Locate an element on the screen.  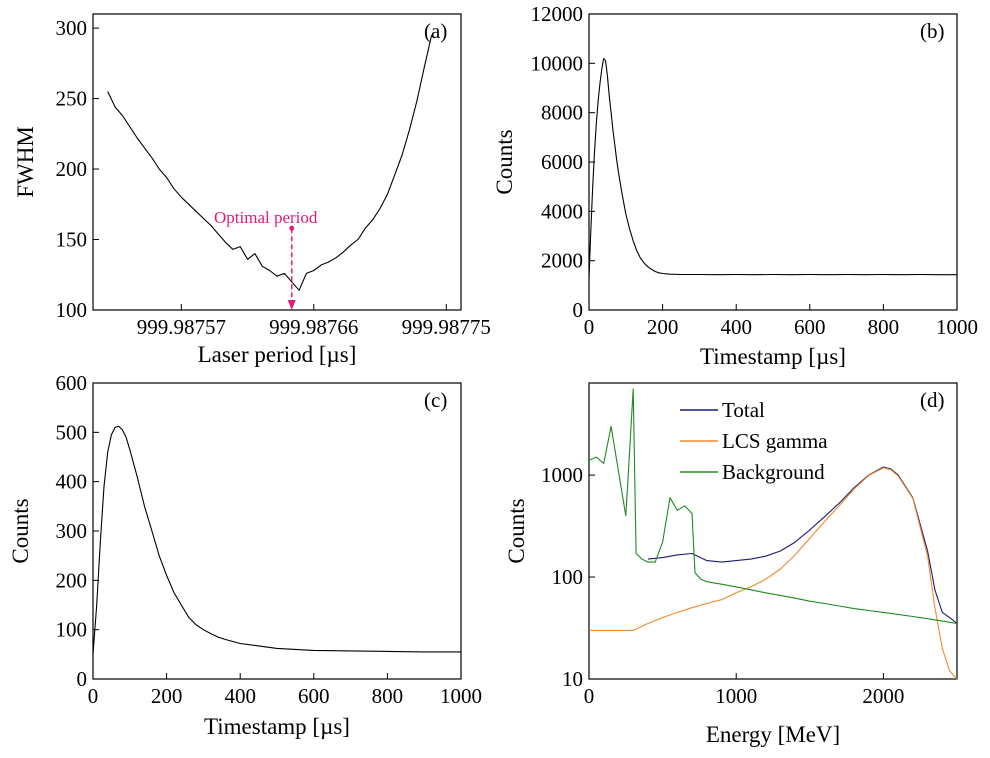
optimal-period-annotation: Optimal period is located at coordinates (266, 217).